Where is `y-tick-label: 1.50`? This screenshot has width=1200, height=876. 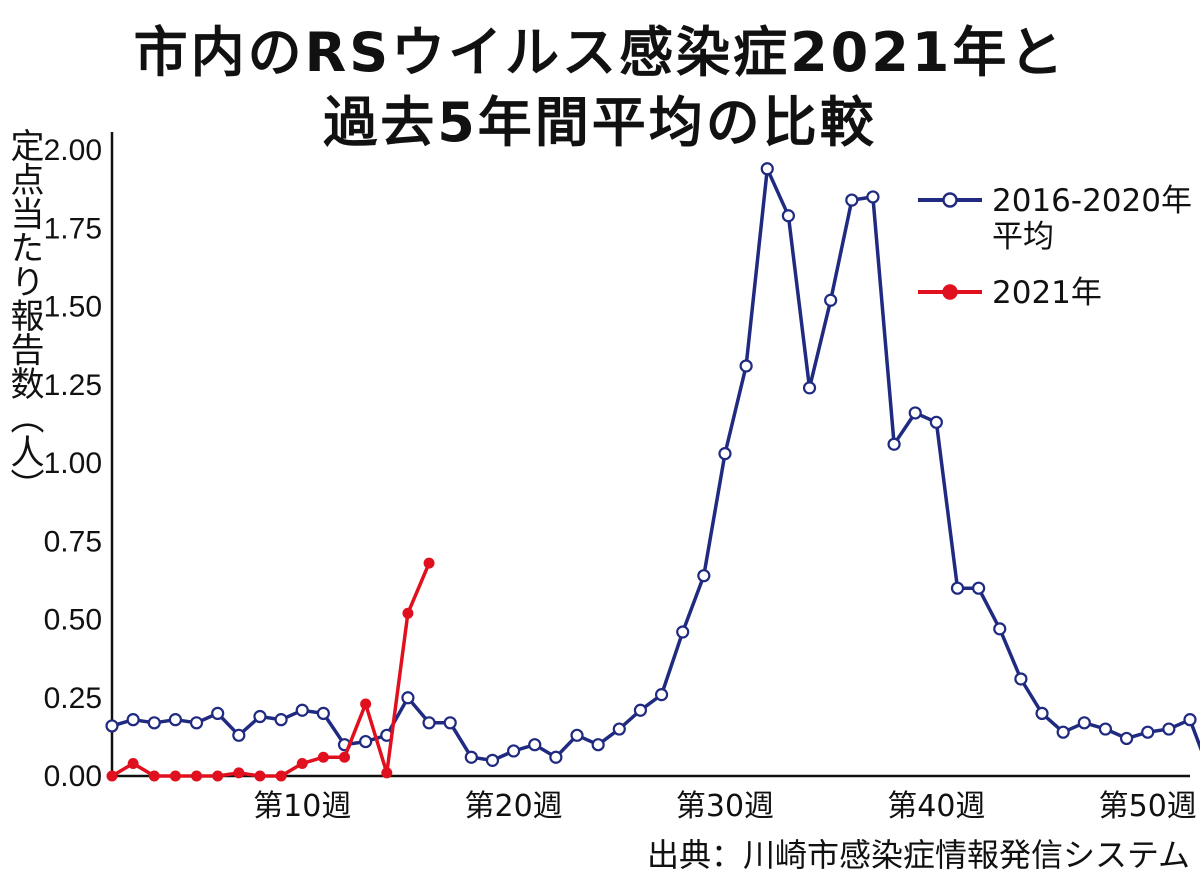 y-tick-label: 1.50 is located at coordinates (73, 307).